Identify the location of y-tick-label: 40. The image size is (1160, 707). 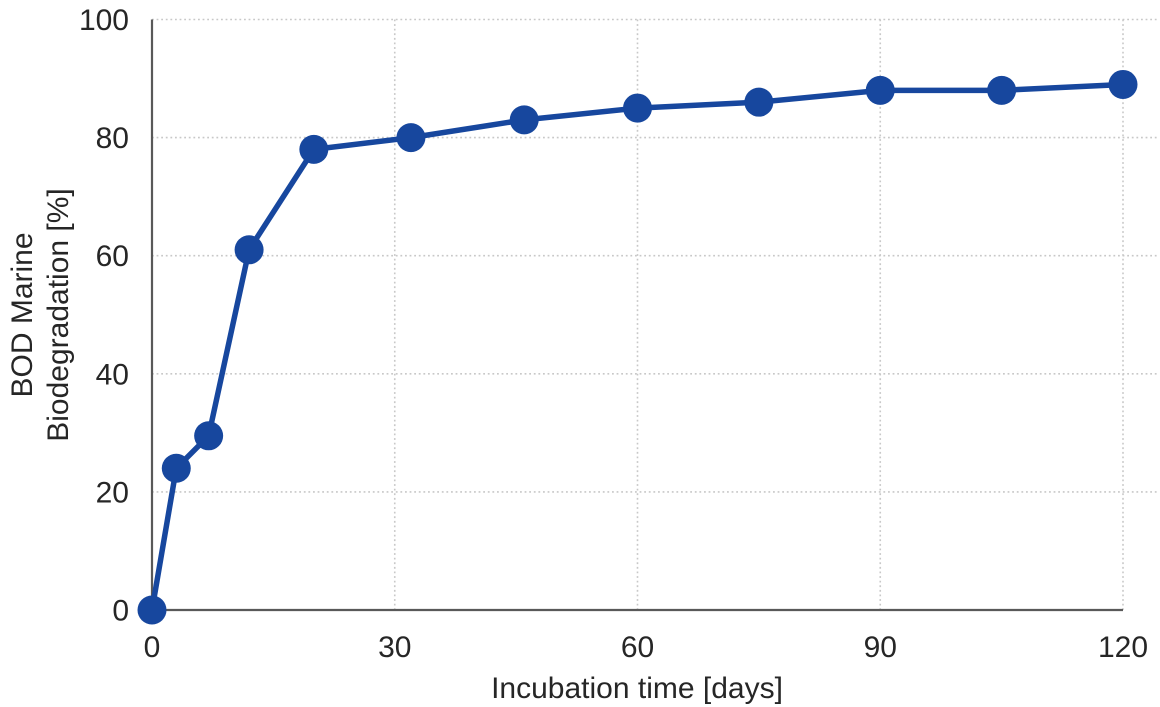
(112, 374).